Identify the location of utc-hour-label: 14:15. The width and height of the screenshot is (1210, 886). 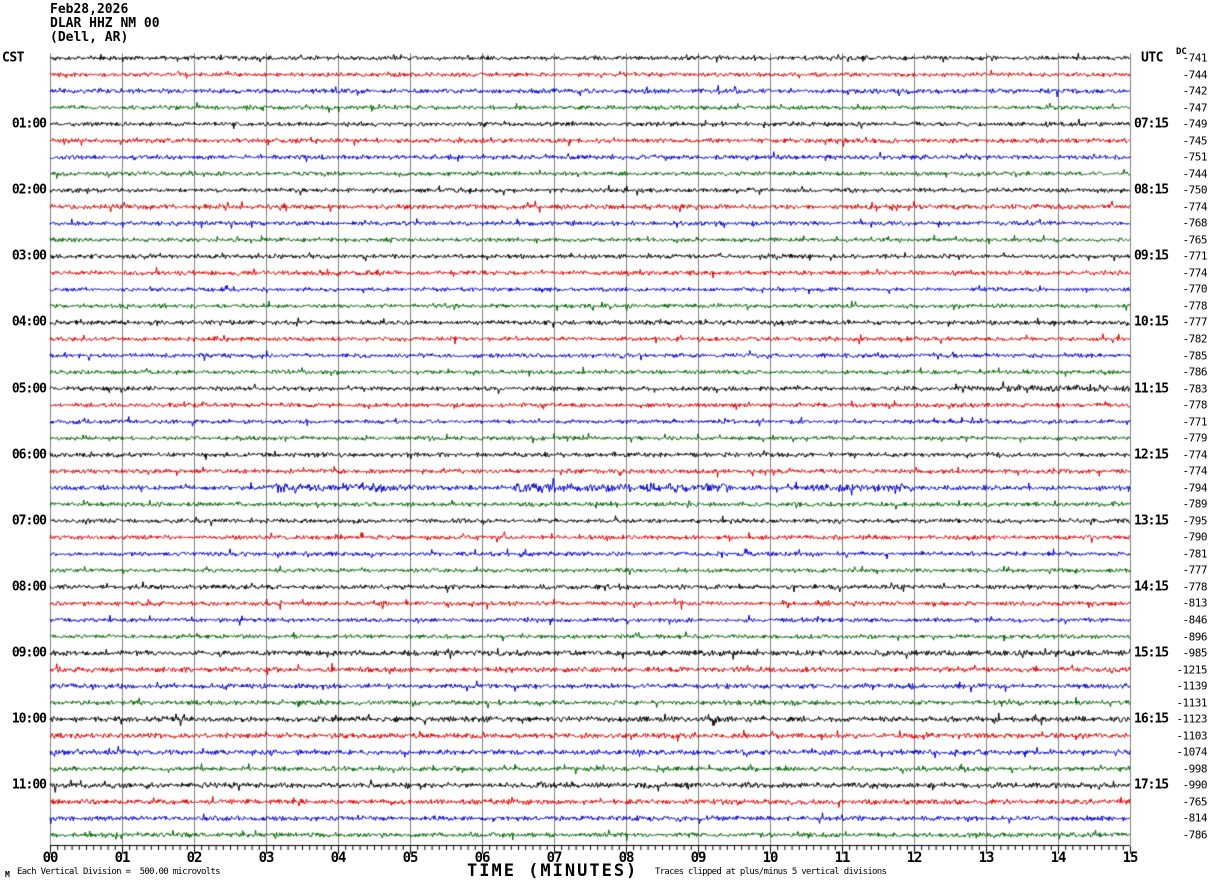
(1151, 587).